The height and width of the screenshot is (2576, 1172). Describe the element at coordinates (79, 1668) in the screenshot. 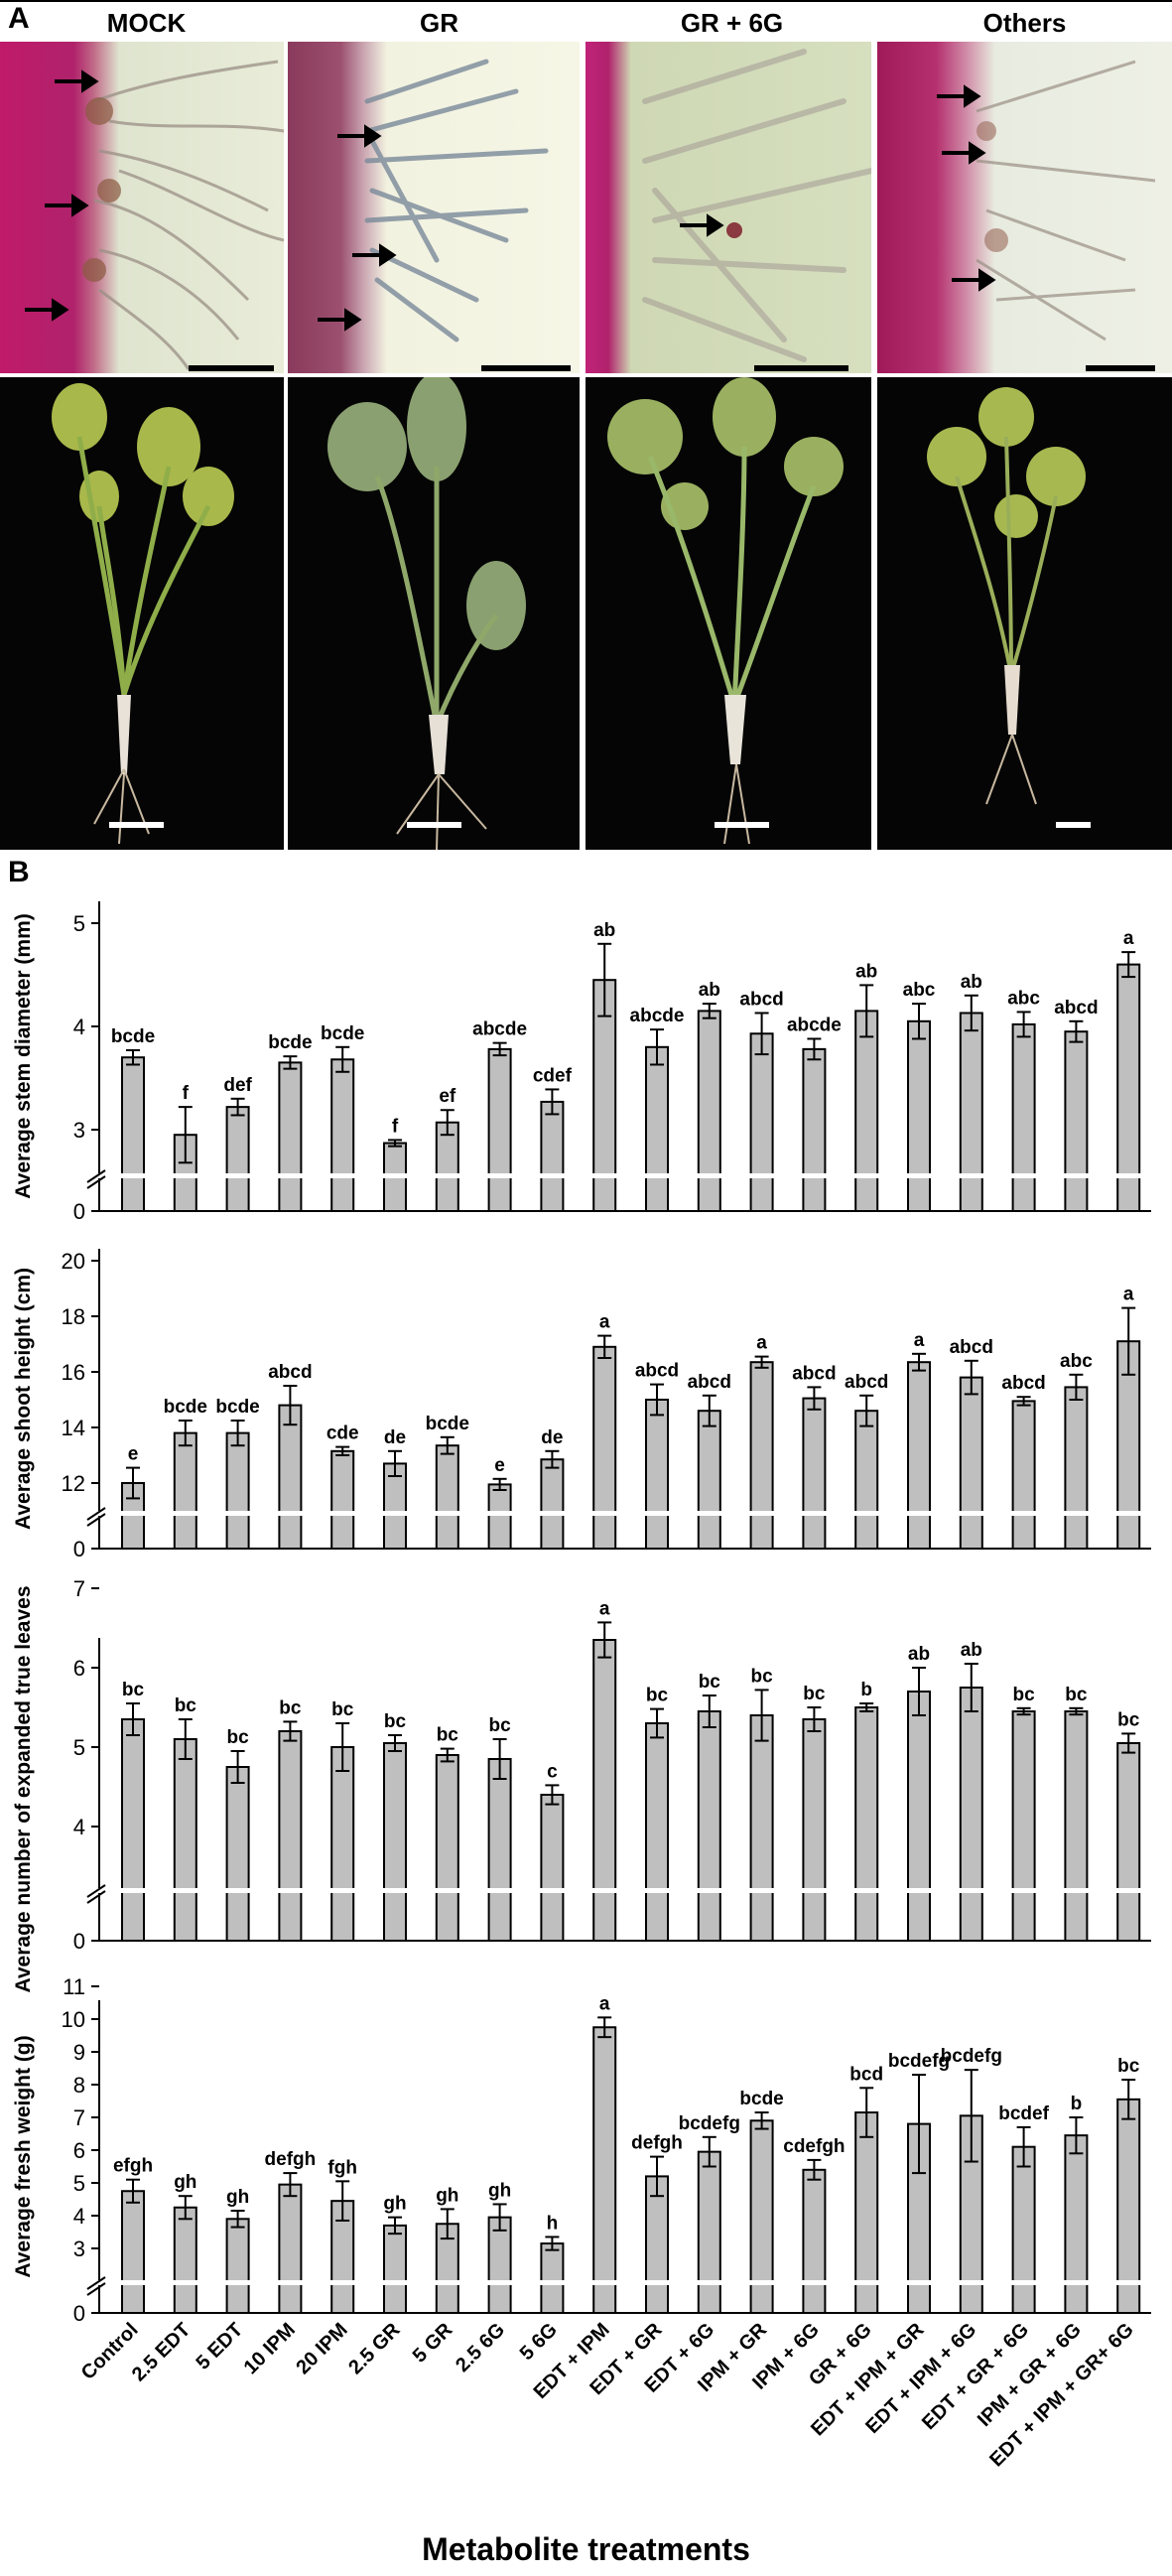

I see `y-tick-label: 6` at that location.